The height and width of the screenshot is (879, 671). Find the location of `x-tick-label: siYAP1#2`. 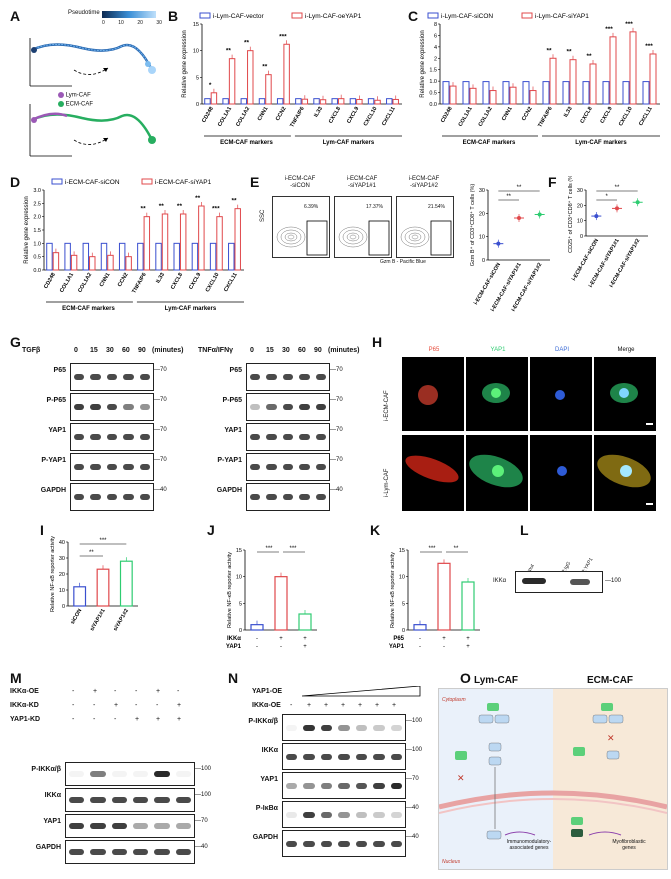

x-tick-label: siYAP1#2 is located at coordinates (121, 620).